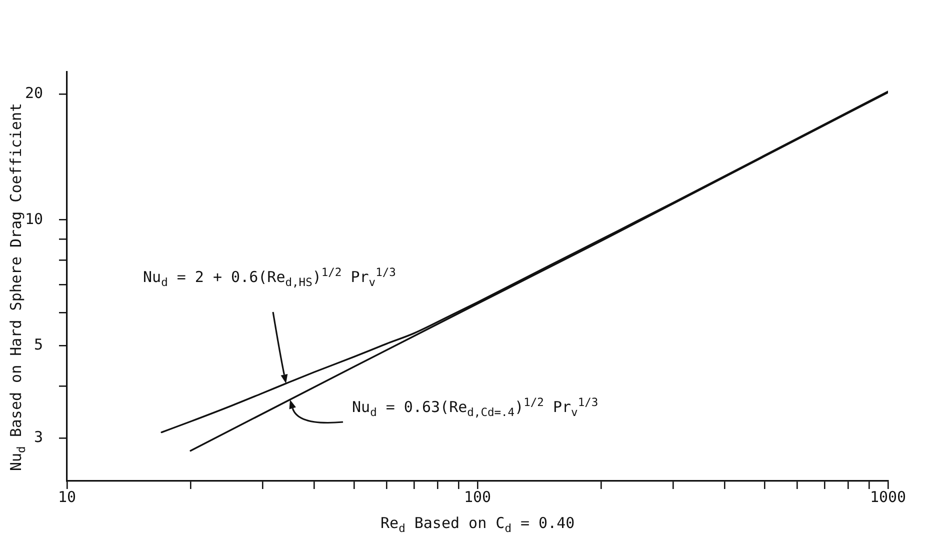 This screenshot has height=544, width=930. Describe the element at coordinates (33, 93) in the screenshot. I see `y-tick-label: 20` at that location.